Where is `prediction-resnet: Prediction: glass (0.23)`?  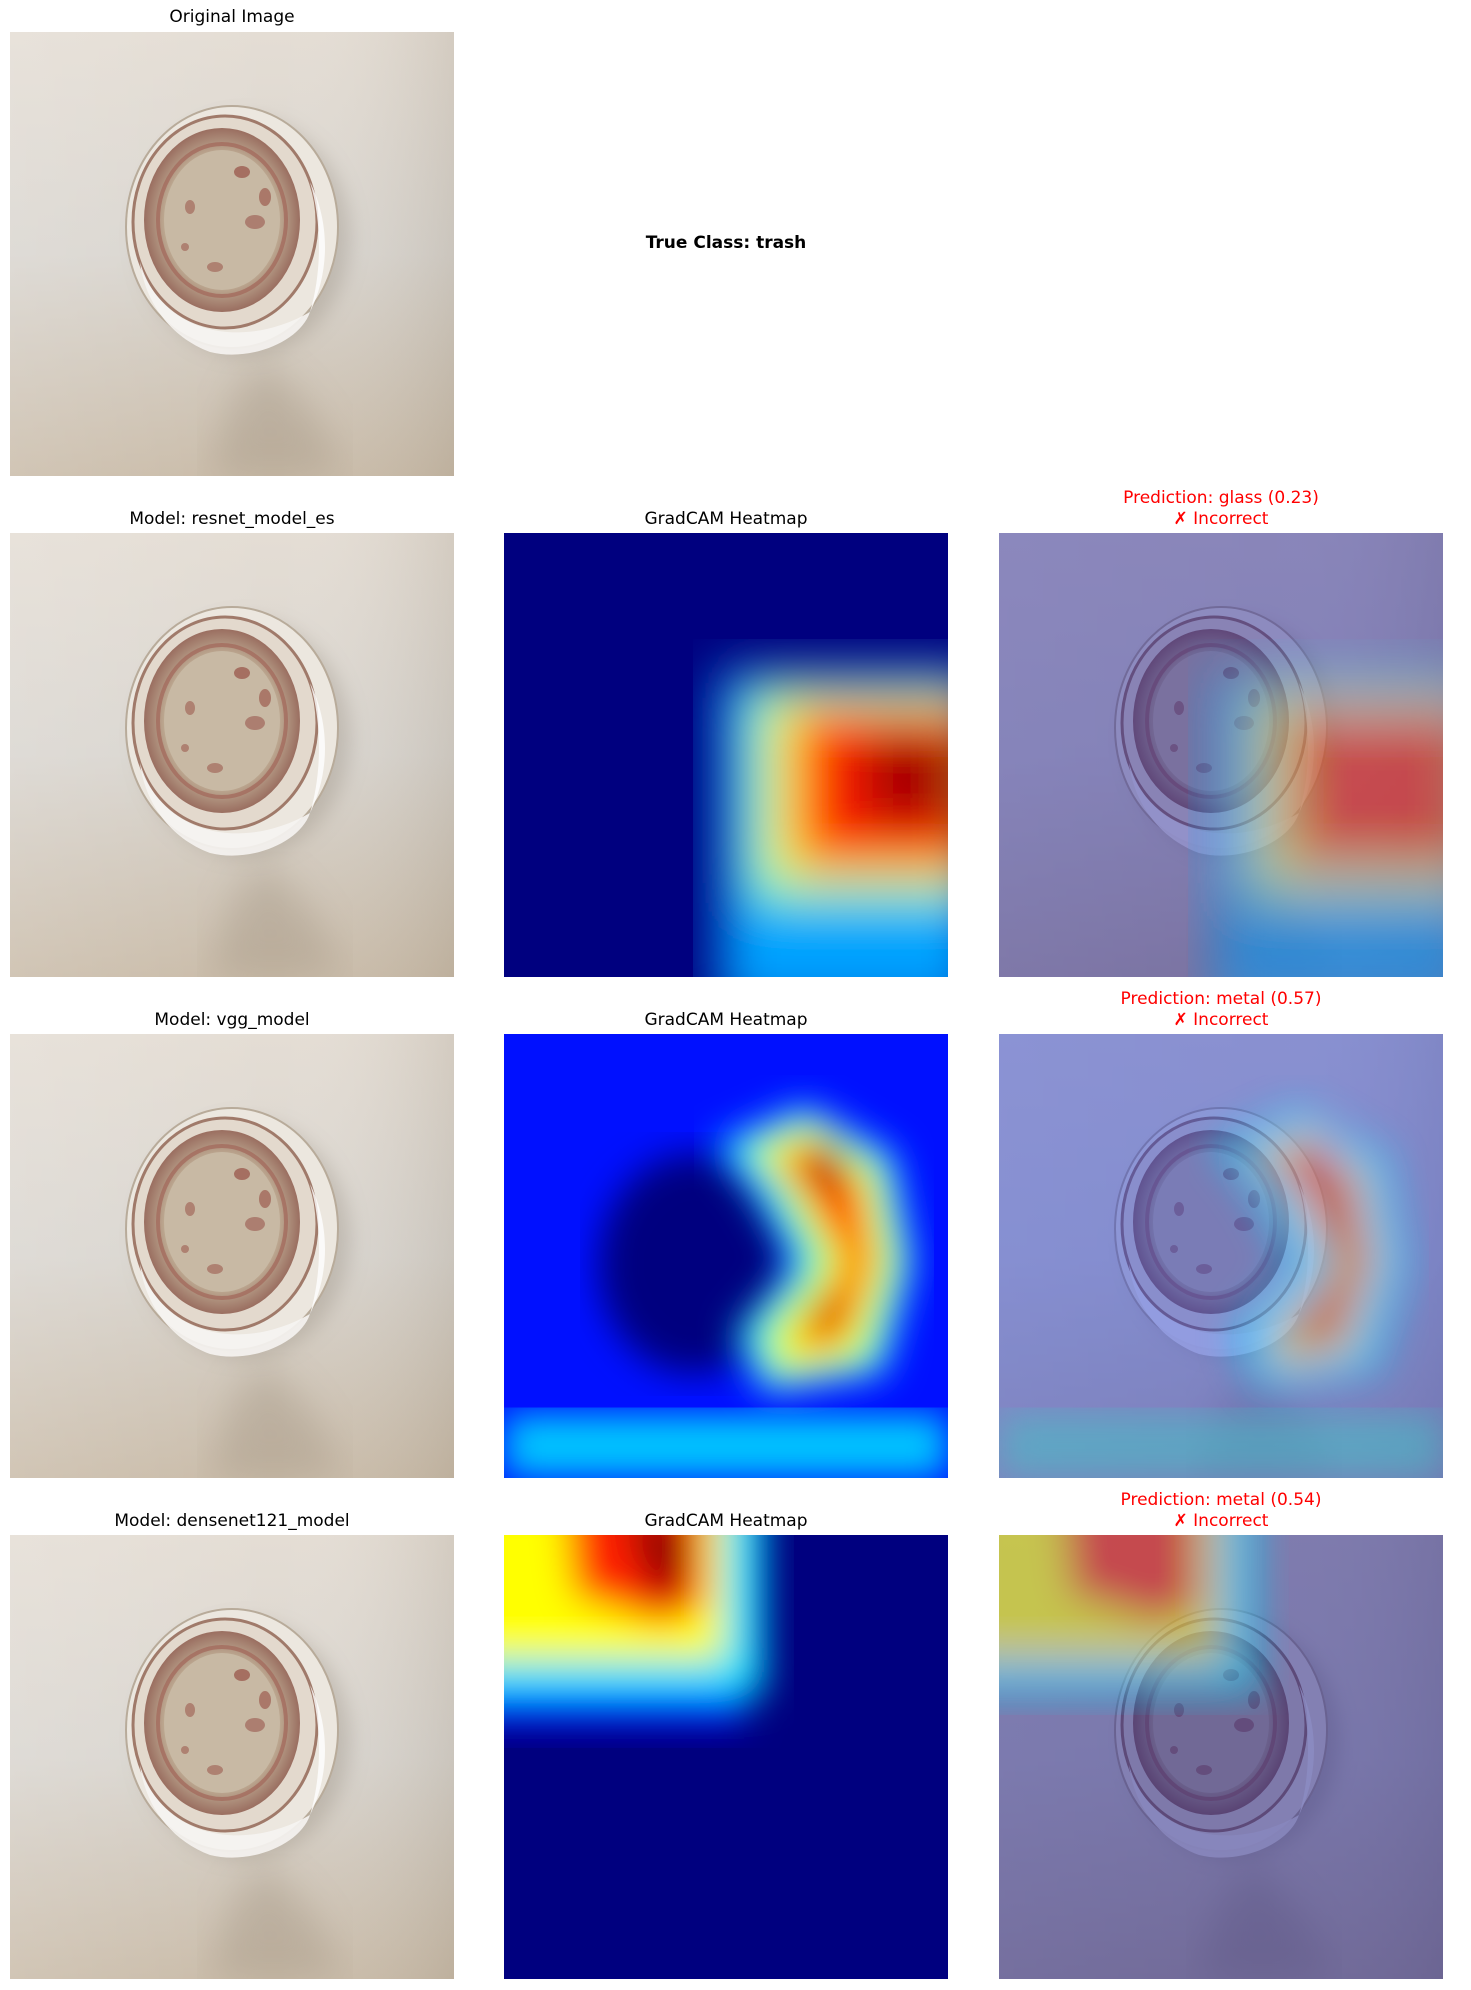
prediction-resnet: Prediction: glass (0.23) is located at coordinates (1221, 498).